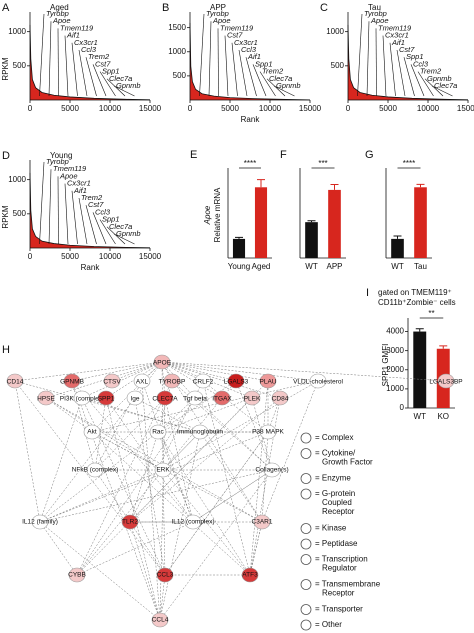 This screenshot has width=474, height=633. What do you see at coordinates (72, 382) in the screenshot?
I see `node-label: GPNMB` at bounding box center [72, 382].